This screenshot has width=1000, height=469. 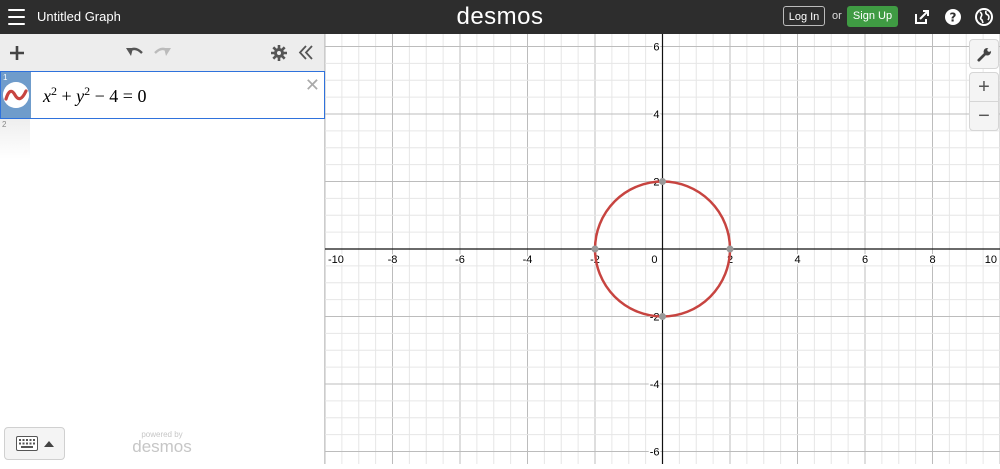 What do you see at coordinates (984, 87) in the screenshot?
I see `zoom-in-button: +` at bounding box center [984, 87].